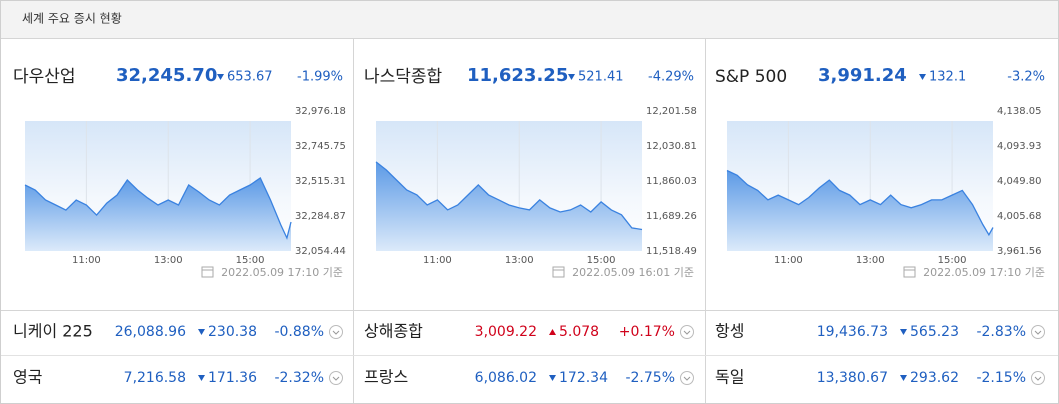 The image size is (1059, 404). What do you see at coordinates (27, 377) in the screenshot?
I see `index-name: 영국` at bounding box center [27, 377].